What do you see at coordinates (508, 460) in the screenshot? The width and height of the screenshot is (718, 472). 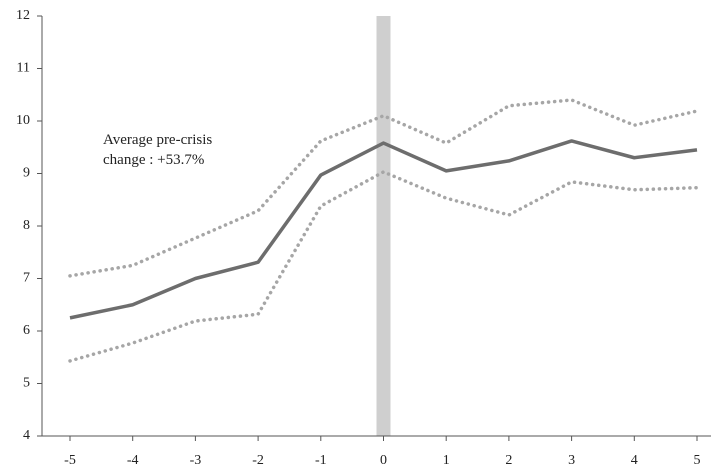 I see `x-tick-label: 2` at bounding box center [508, 460].